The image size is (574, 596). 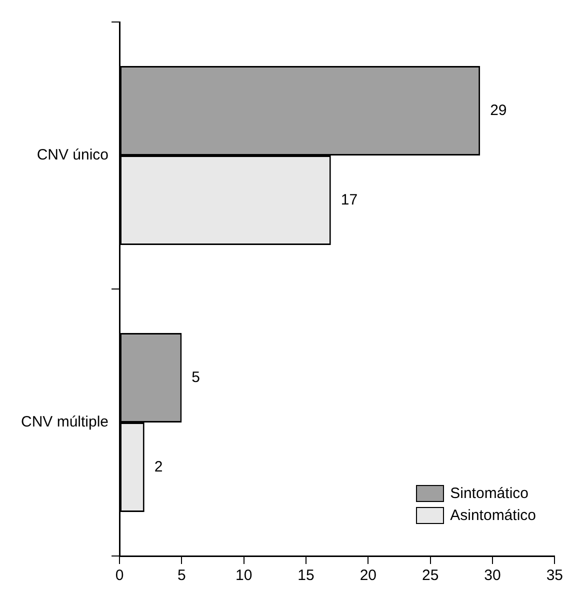 I want to click on x-tick-label: 10, so click(x=244, y=575).